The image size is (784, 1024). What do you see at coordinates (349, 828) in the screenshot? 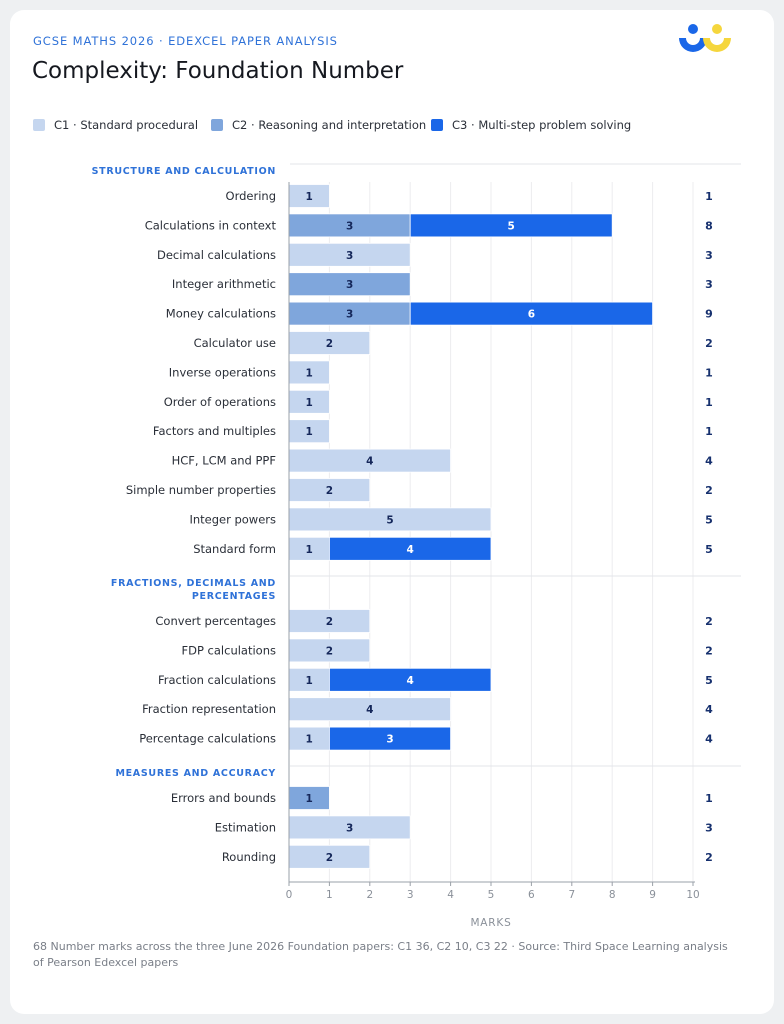
I see `bar-value-estimation-c1: 3` at bounding box center [349, 828].